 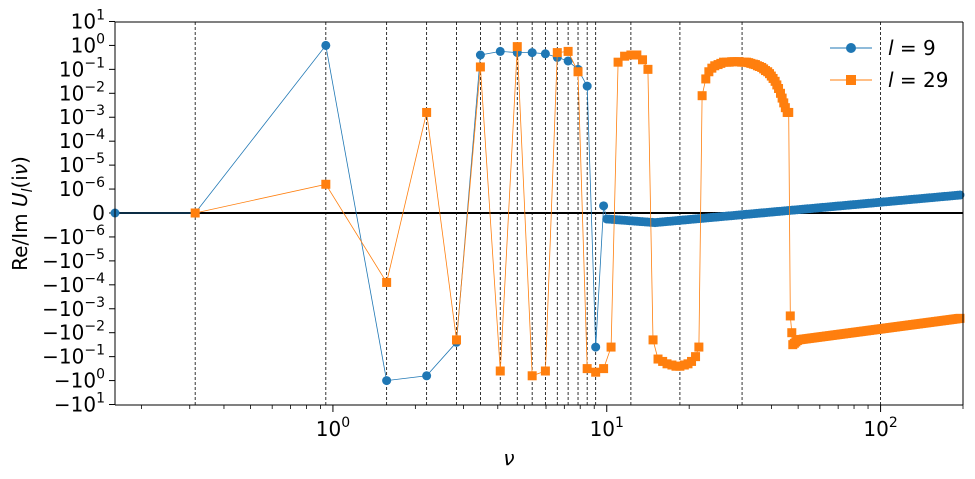 What do you see at coordinates (73, 260) in the screenshot?
I see `y-tick-label-10: −10−5` at bounding box center [73, 260].